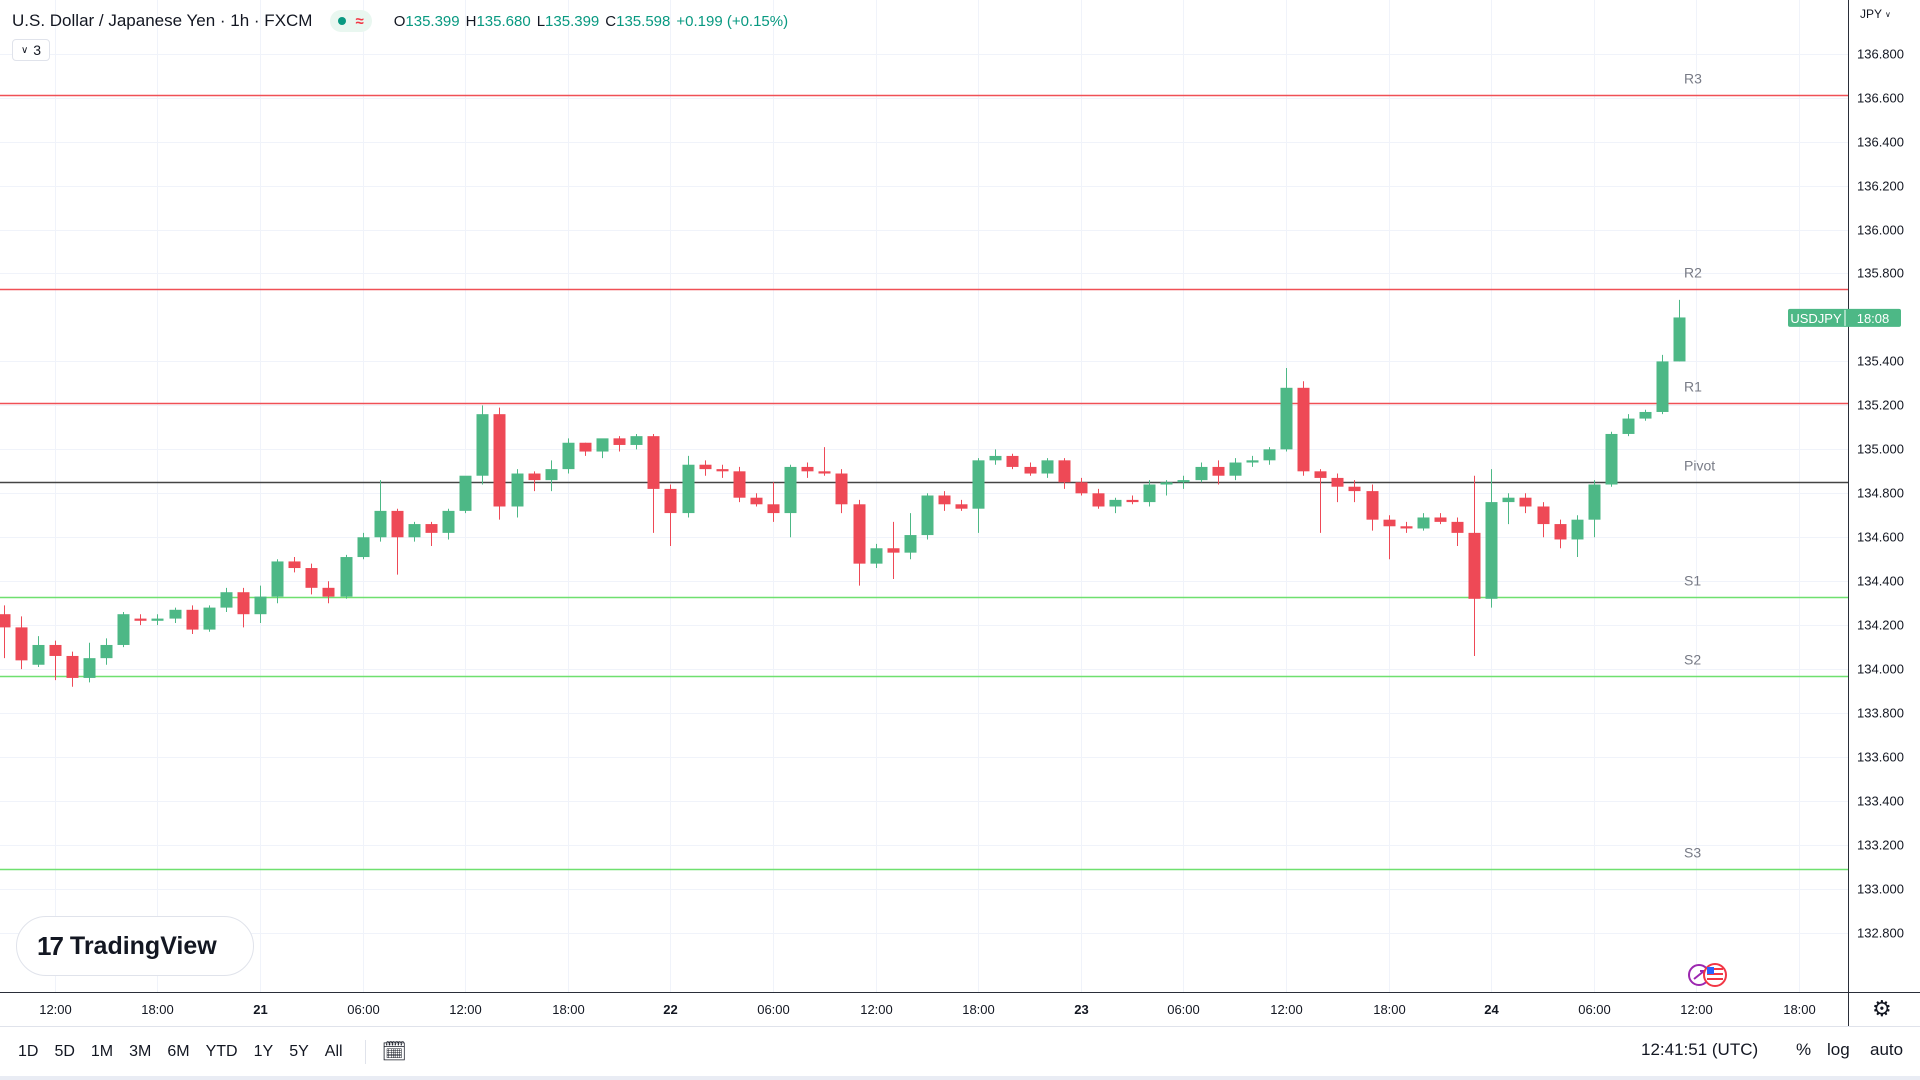 This screenshot has width=1920, height=1080. I want to click on range-5y: 5Y, so click(299, 1051).